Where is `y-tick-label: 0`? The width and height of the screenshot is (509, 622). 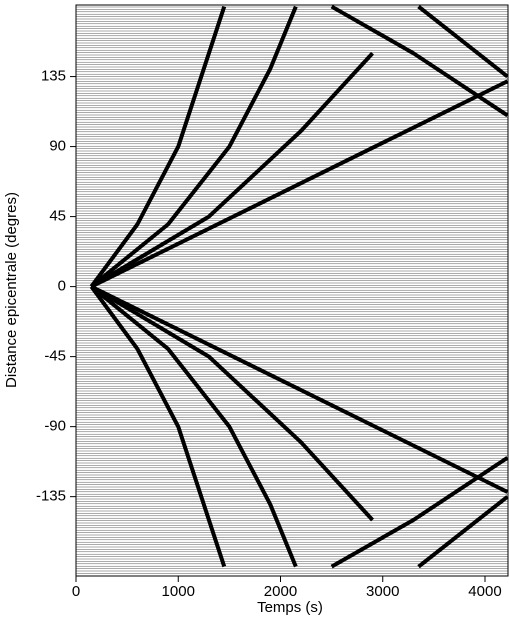
y-tick-label: 0 is located at coordinates (62, 286).